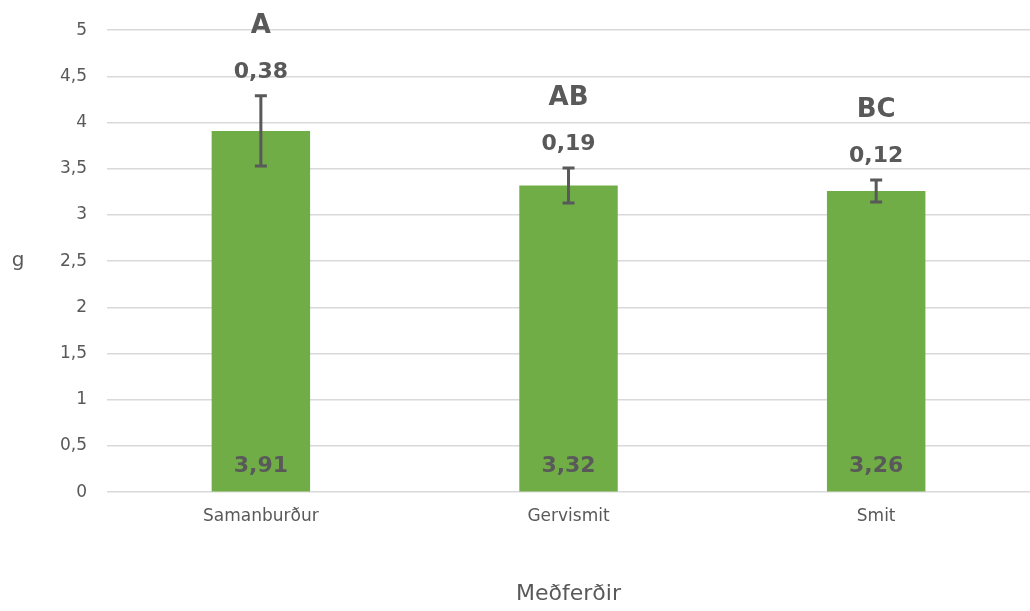  Describe the element at coordinates (260, 70) in the screenshot. I see `annotation: 0,38` at that location.